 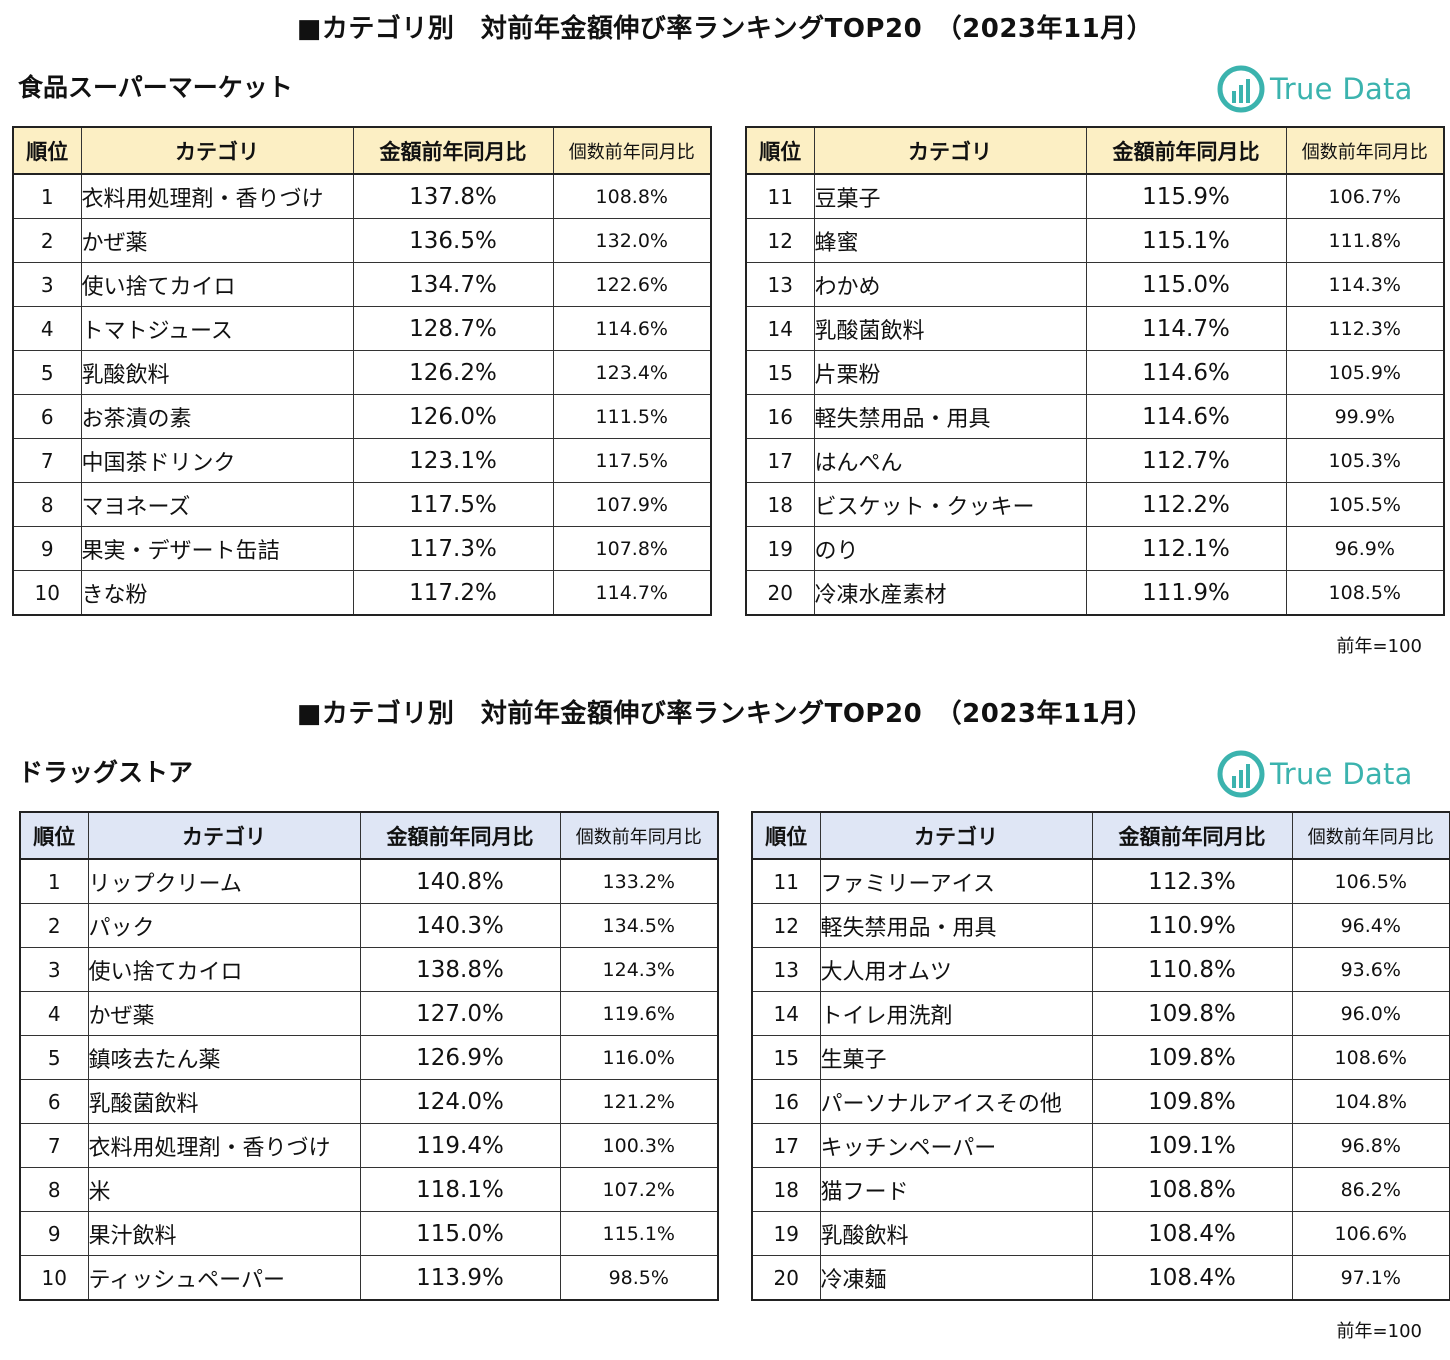 I want to click on quantity-ratio-cell: 100.3%, so click(x=639, y=1145).